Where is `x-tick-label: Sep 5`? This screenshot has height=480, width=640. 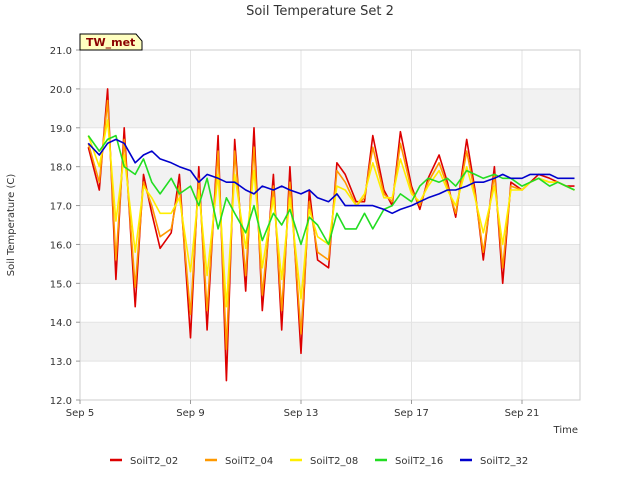
x-tick-label: Sep 5 is located at coordinates (80, 413).